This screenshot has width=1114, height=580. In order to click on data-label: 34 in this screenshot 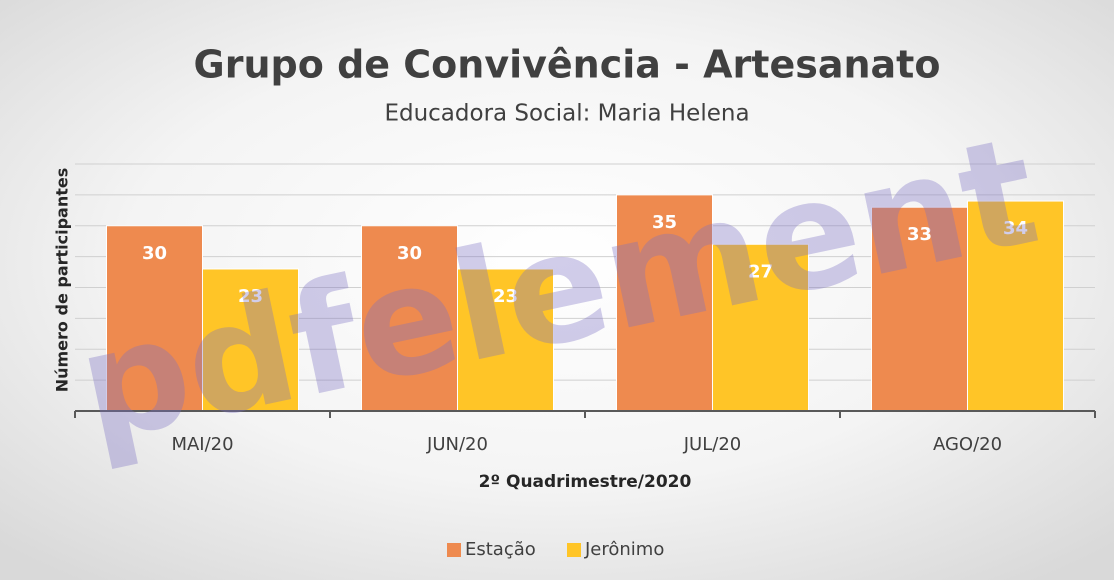, I will do `click(1015, 228)`.